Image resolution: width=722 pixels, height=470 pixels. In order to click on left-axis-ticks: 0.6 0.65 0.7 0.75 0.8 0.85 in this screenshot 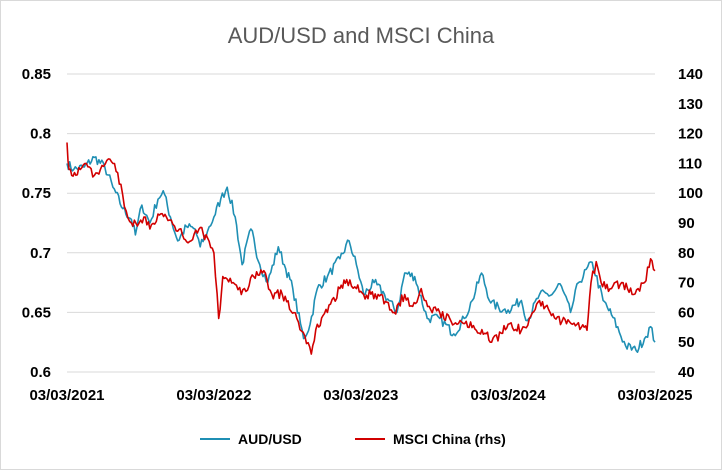, I will do `click(36, 223)`.